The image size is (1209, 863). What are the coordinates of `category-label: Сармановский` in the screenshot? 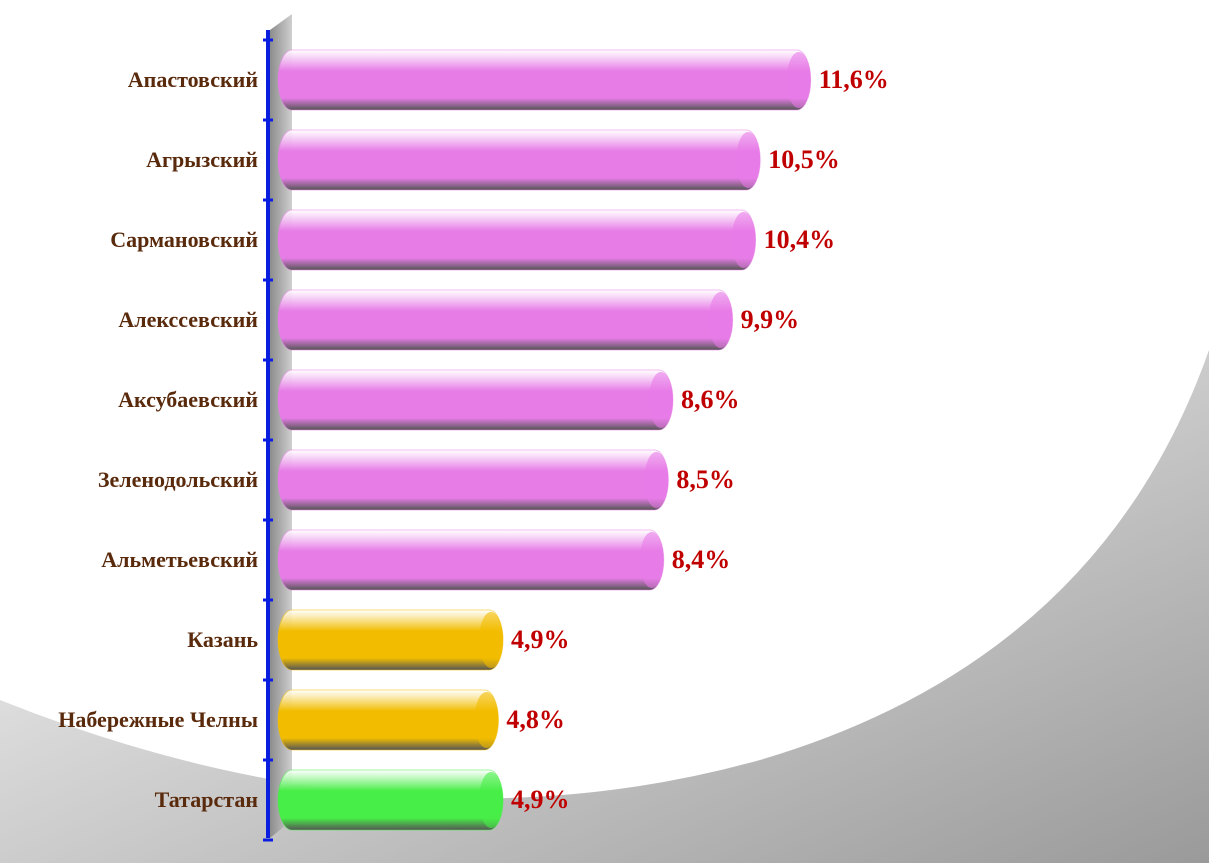 It's located at (184, 239).